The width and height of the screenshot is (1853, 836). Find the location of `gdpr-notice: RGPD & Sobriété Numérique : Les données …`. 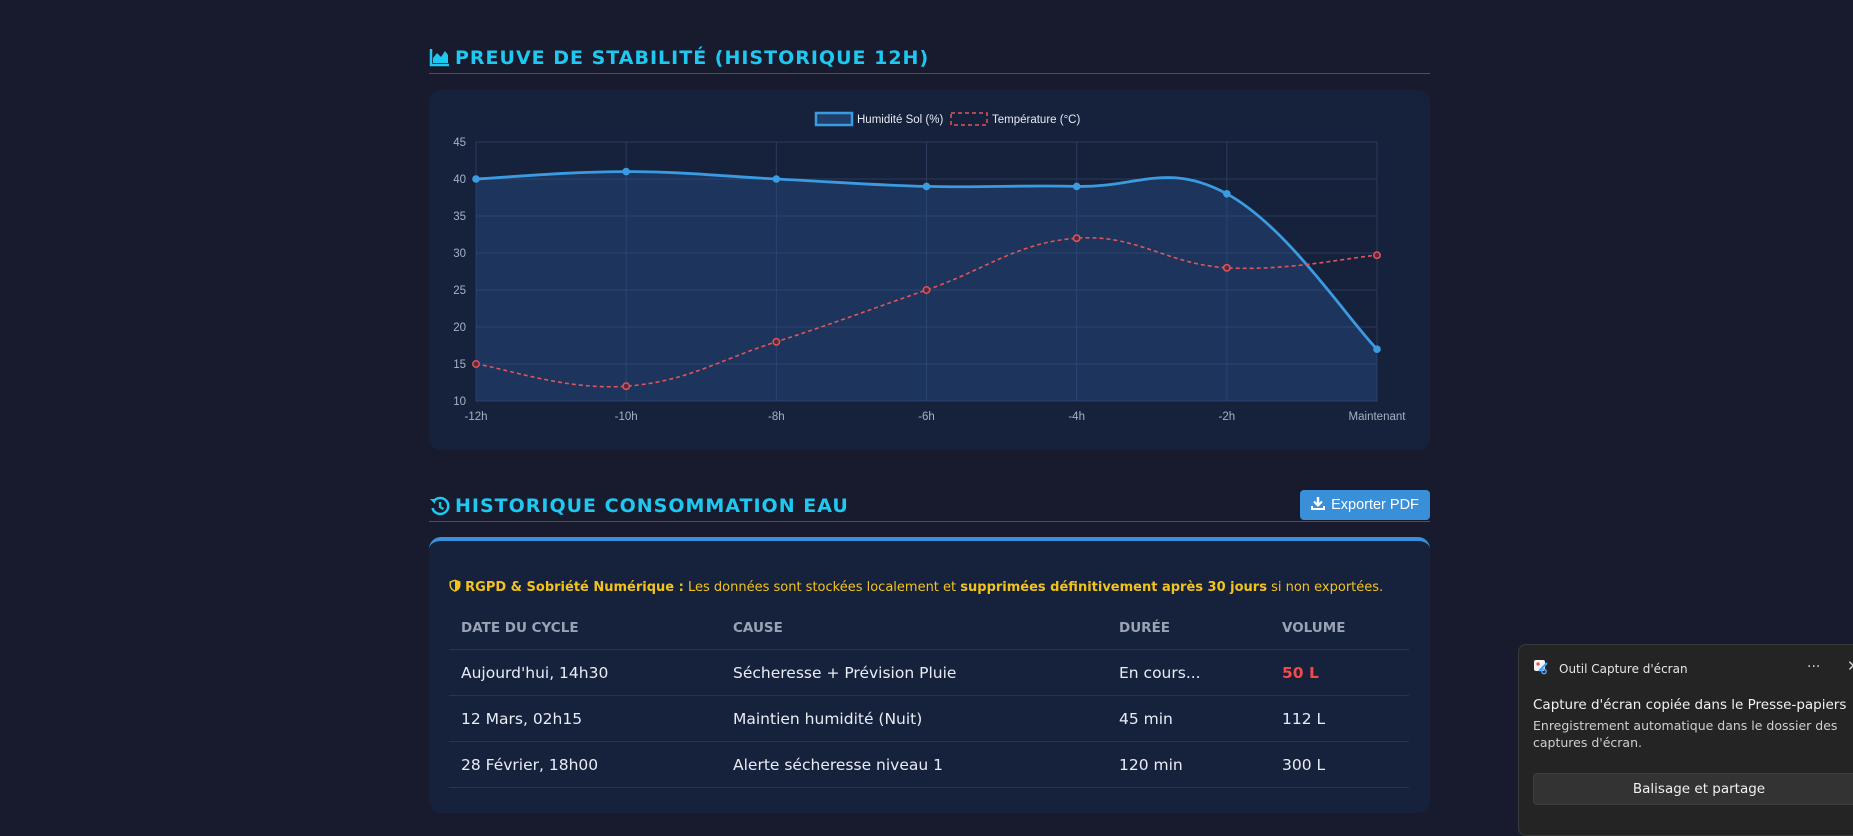

gdpr-notice: RGPD & Sobriété Numérique : Les données … is located at coordinates (916, 587).